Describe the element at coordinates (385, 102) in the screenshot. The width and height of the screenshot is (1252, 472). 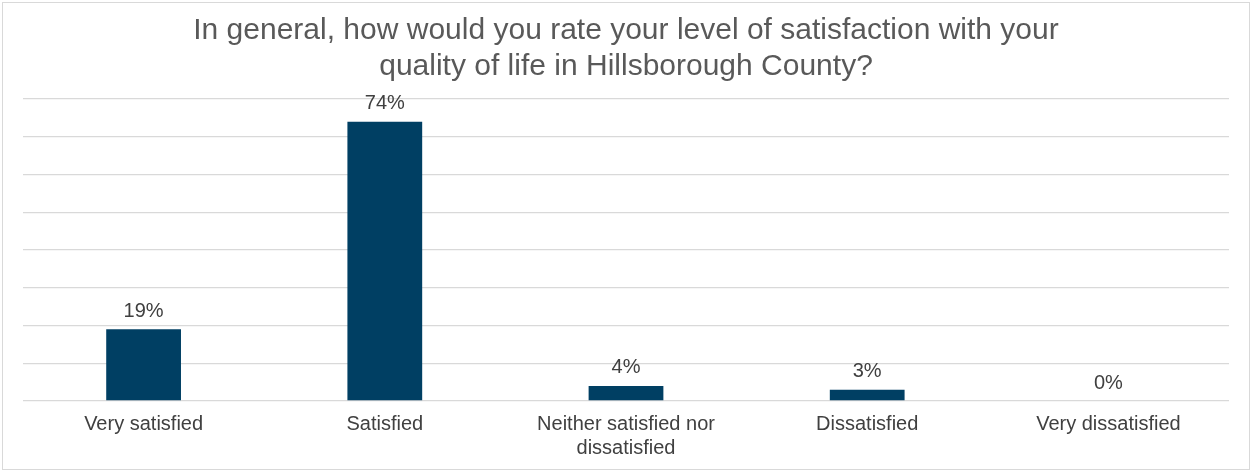
I see `data-label: 74%` at that location.